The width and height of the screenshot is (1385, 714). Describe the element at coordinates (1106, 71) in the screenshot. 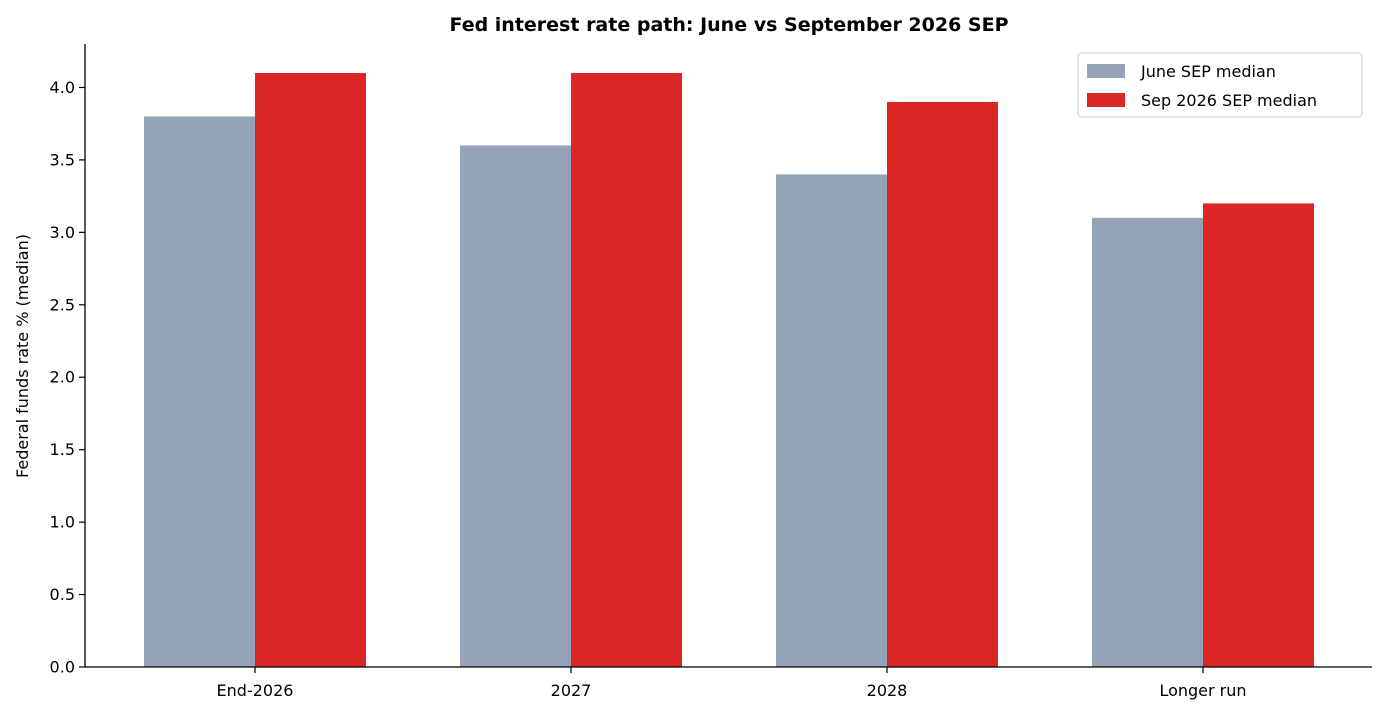

I see `legend-swatch-june` at that location.